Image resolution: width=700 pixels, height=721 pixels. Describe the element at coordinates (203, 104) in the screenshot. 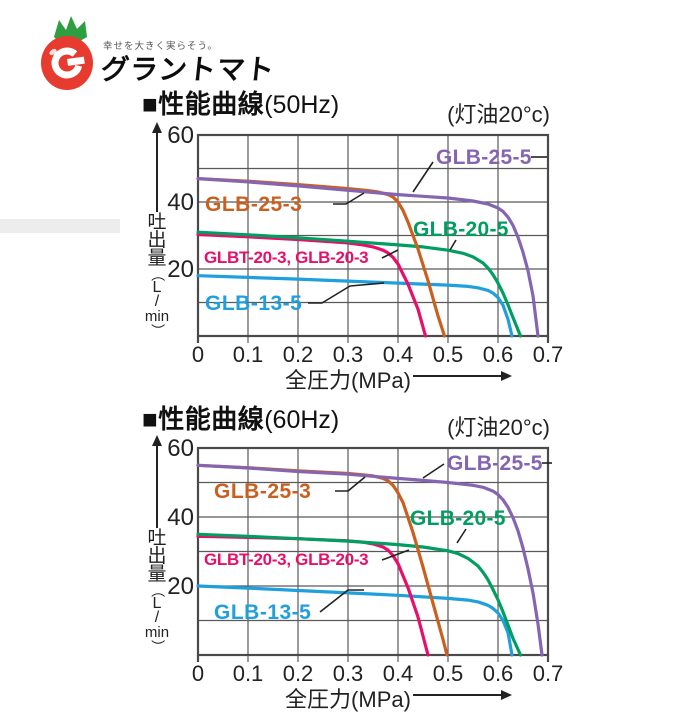

I see `chart1-title-main: ■性能曲線` at that location.